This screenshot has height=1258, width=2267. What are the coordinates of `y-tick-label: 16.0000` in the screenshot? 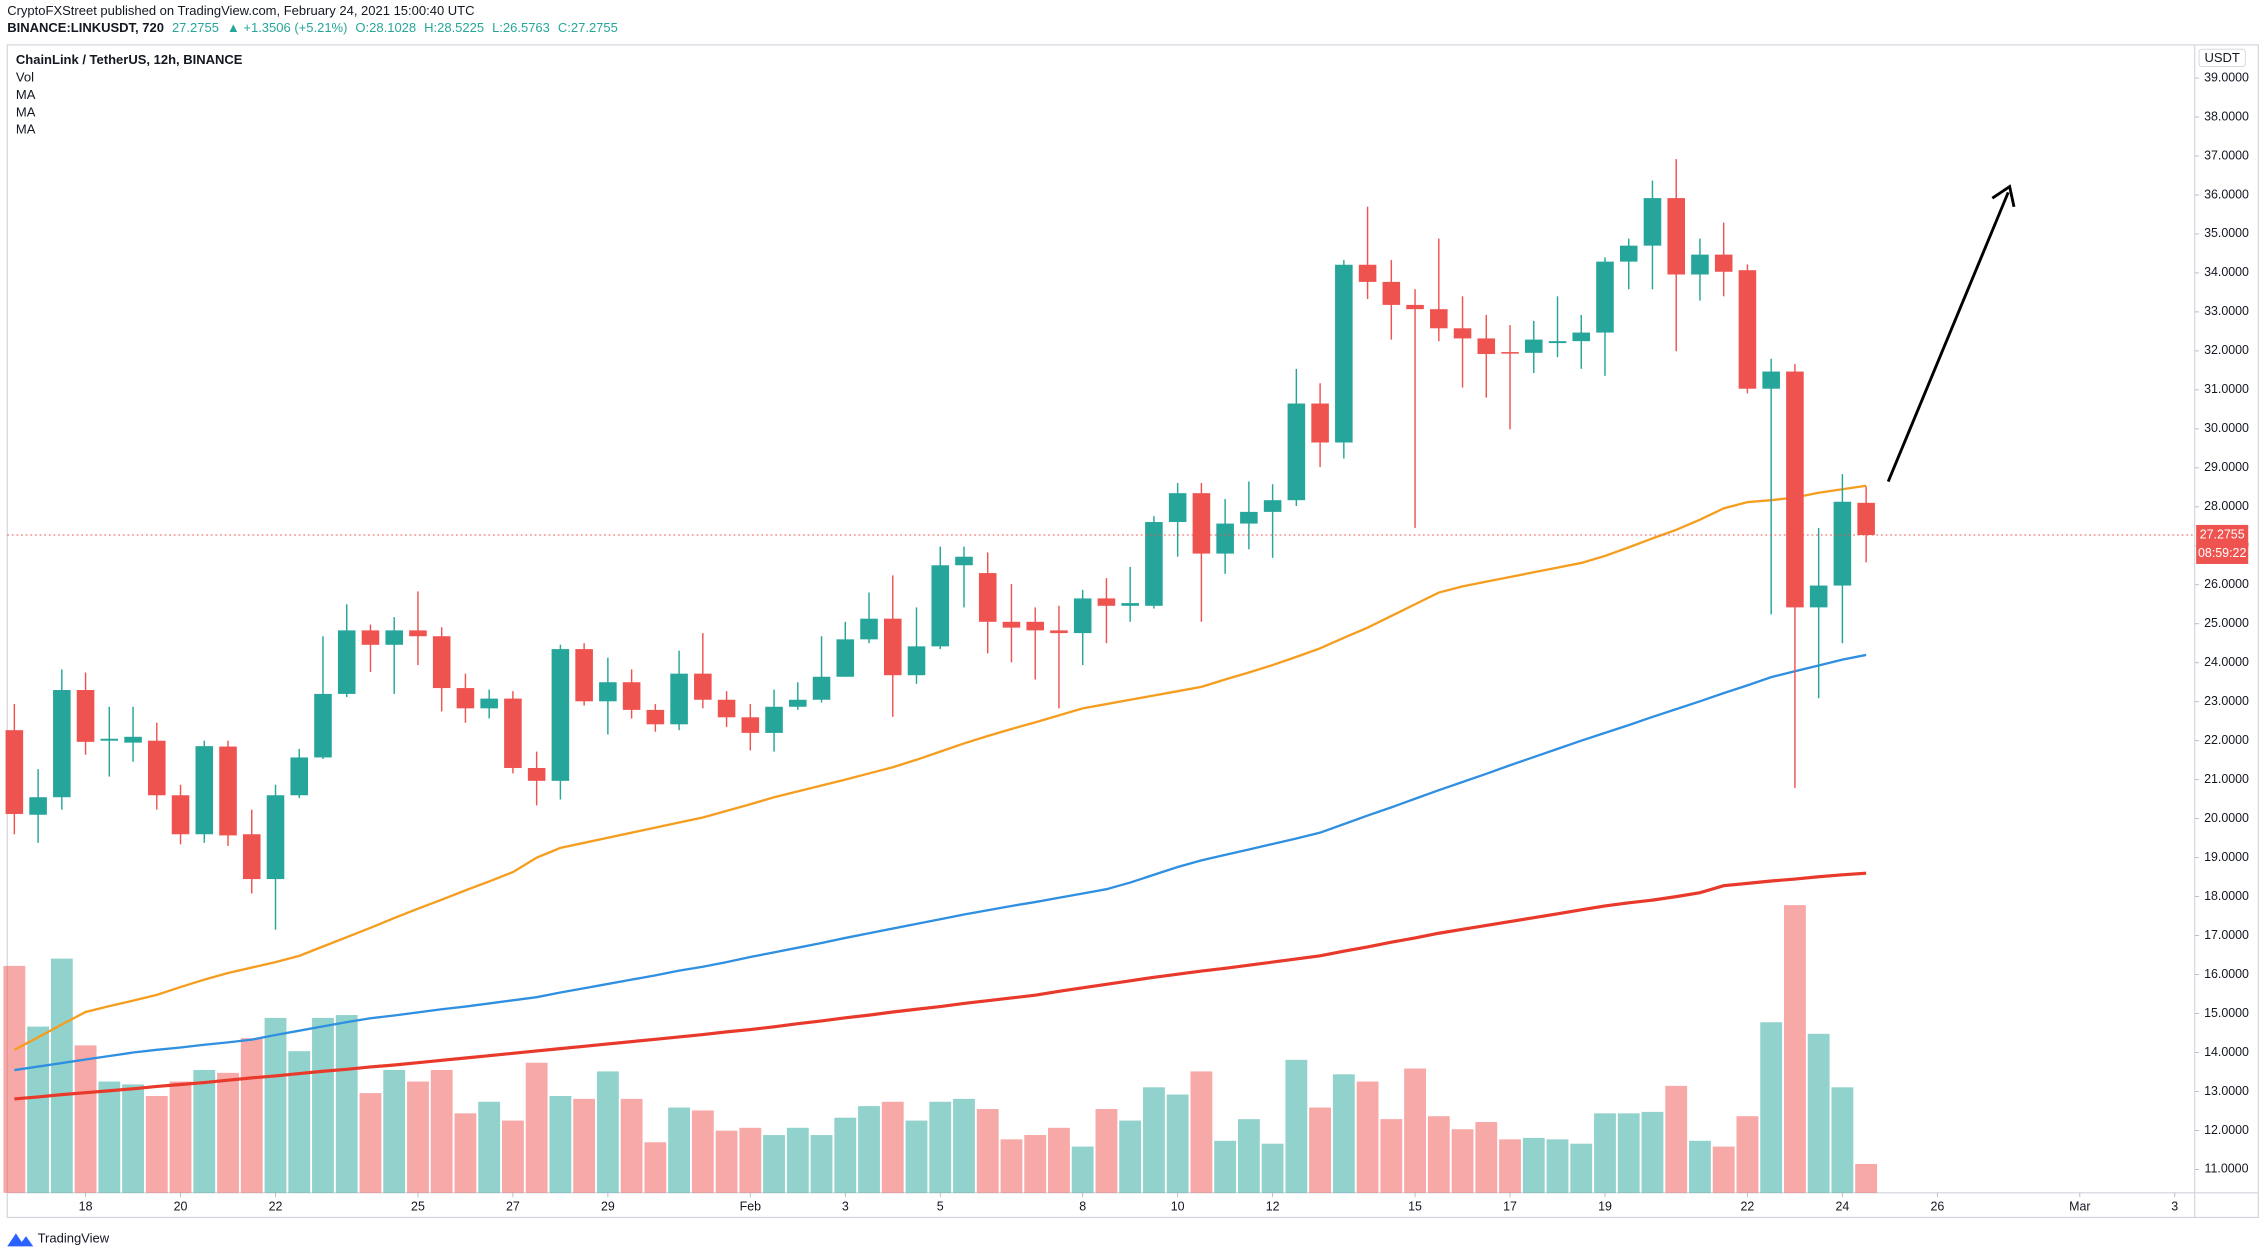 It's located at (2226, 974).